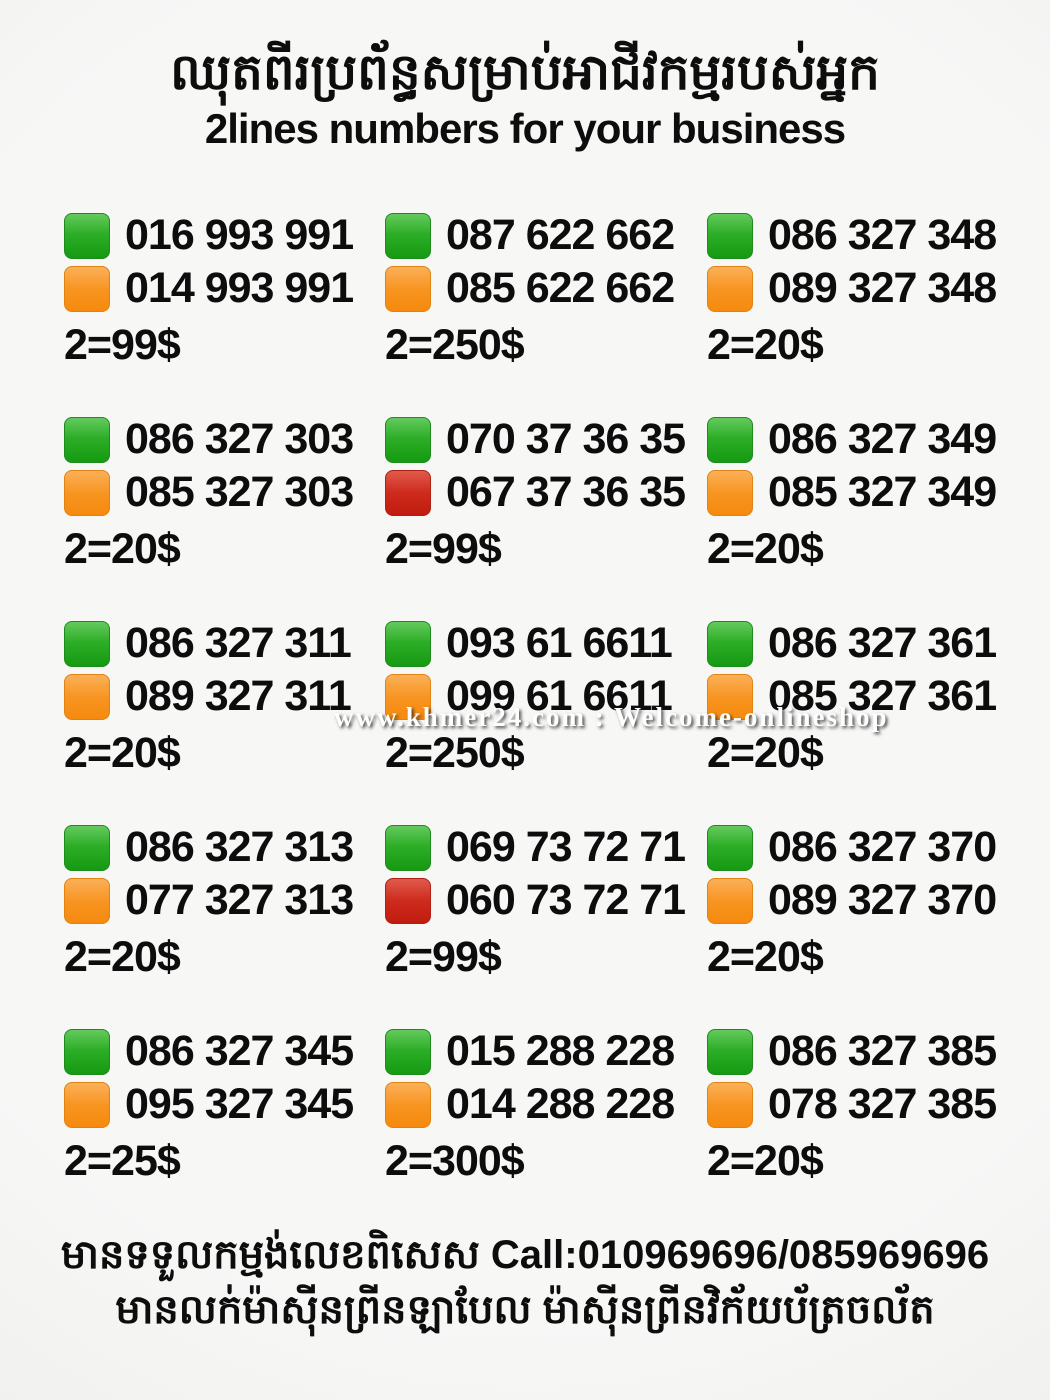 The width and height of the screenshot is (1050, 1400). Describe the element at coordinates (560, 1051) in the screenshot. I see `phone-number: 015 288 228` at that location.